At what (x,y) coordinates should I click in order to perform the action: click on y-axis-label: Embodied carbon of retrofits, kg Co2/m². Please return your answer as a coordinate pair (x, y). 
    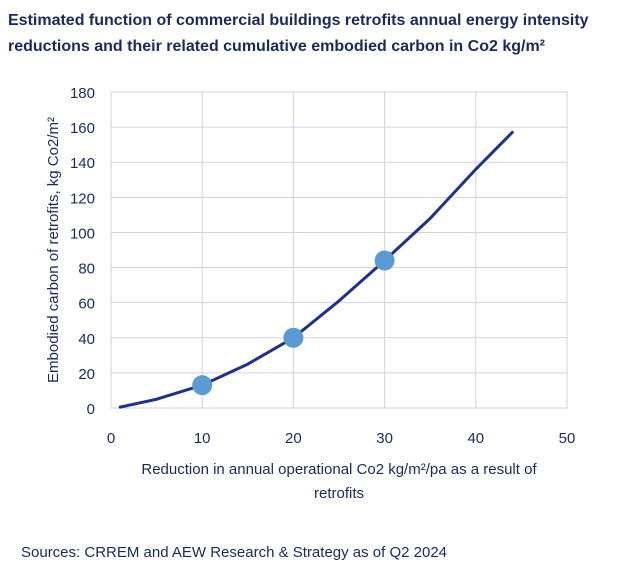
    Looking at the image, I should click on (53, 250).